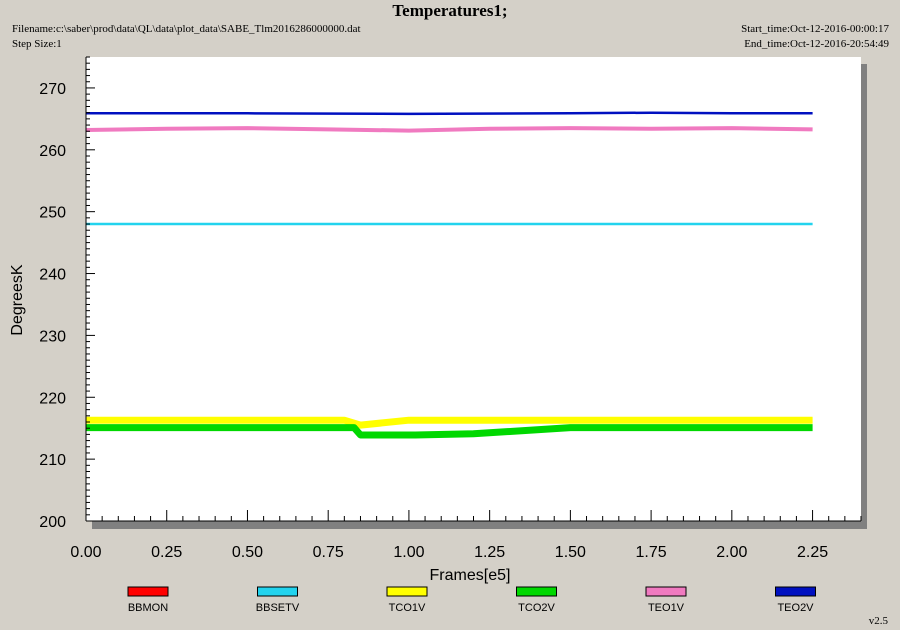  I want to click on x-tick-label: 1.75, so click(651, 552).